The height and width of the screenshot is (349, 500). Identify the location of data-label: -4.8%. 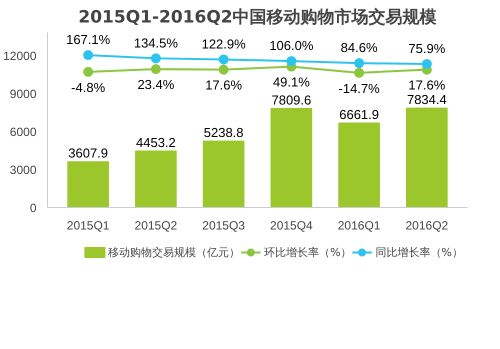
(88, 87).